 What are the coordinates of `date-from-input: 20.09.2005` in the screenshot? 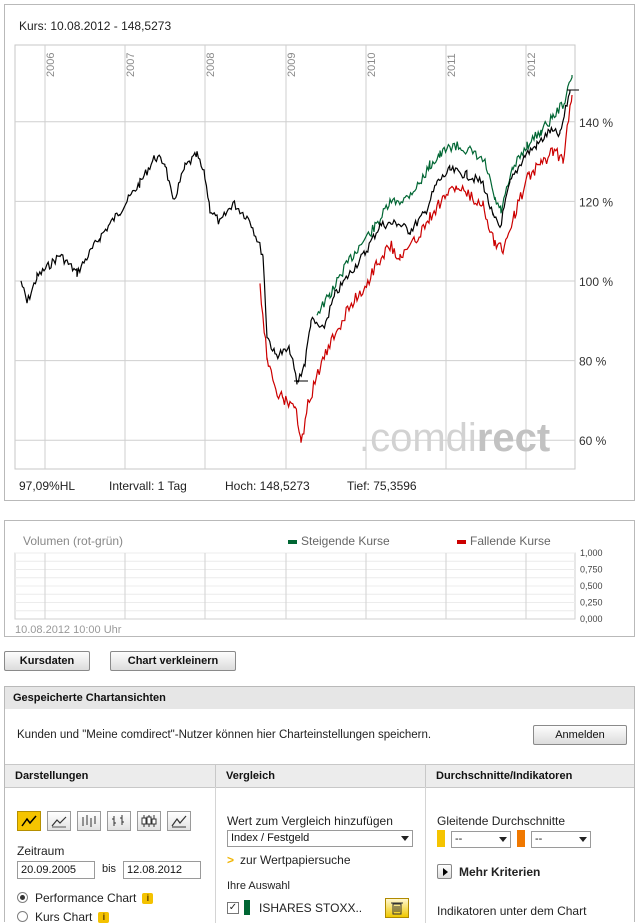 It's located at (56, 870).